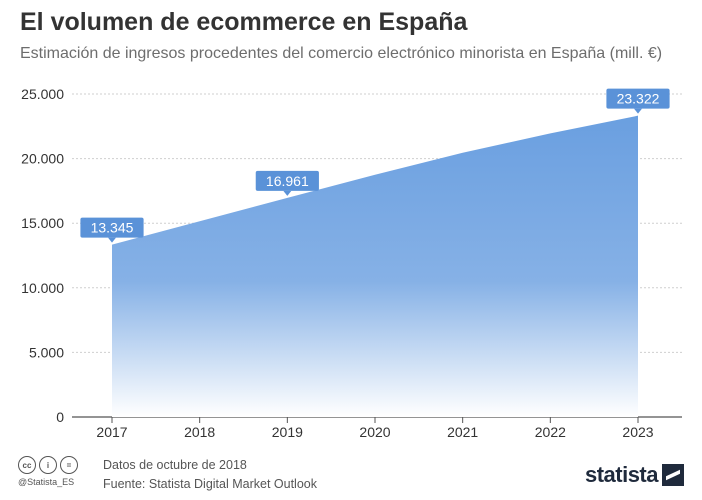 The width and height of the screenshot is (702, 500). Describe the element at coordinates (27, 465) in the screenshot. I see `creative-commons-icon: cc` at that location.